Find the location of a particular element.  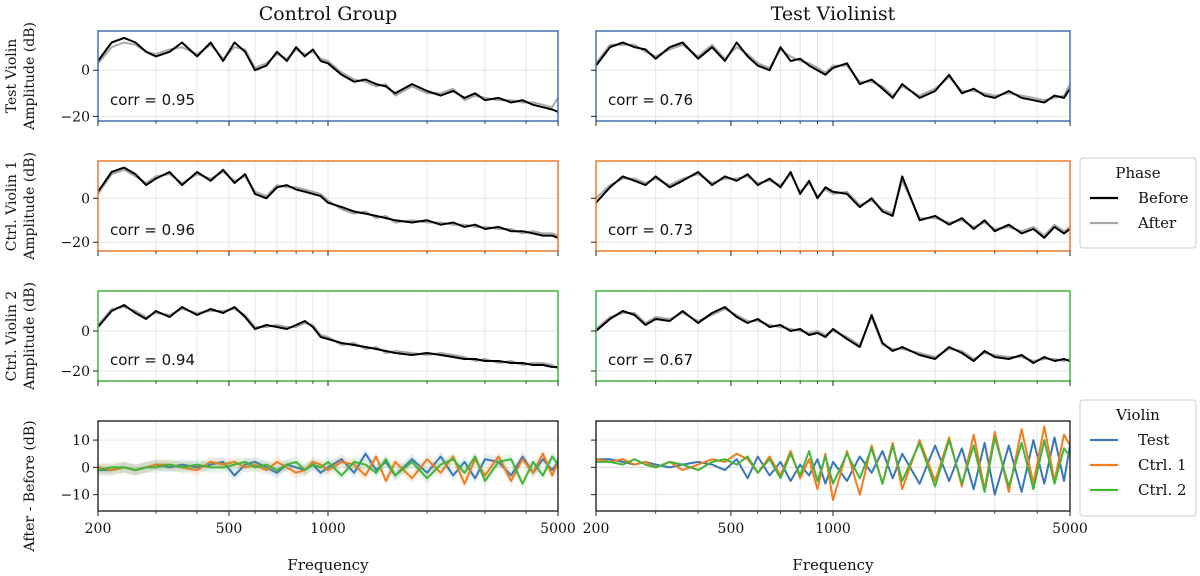

legend-label: Ctrl. 2 is located at coordinates (1162, 490).